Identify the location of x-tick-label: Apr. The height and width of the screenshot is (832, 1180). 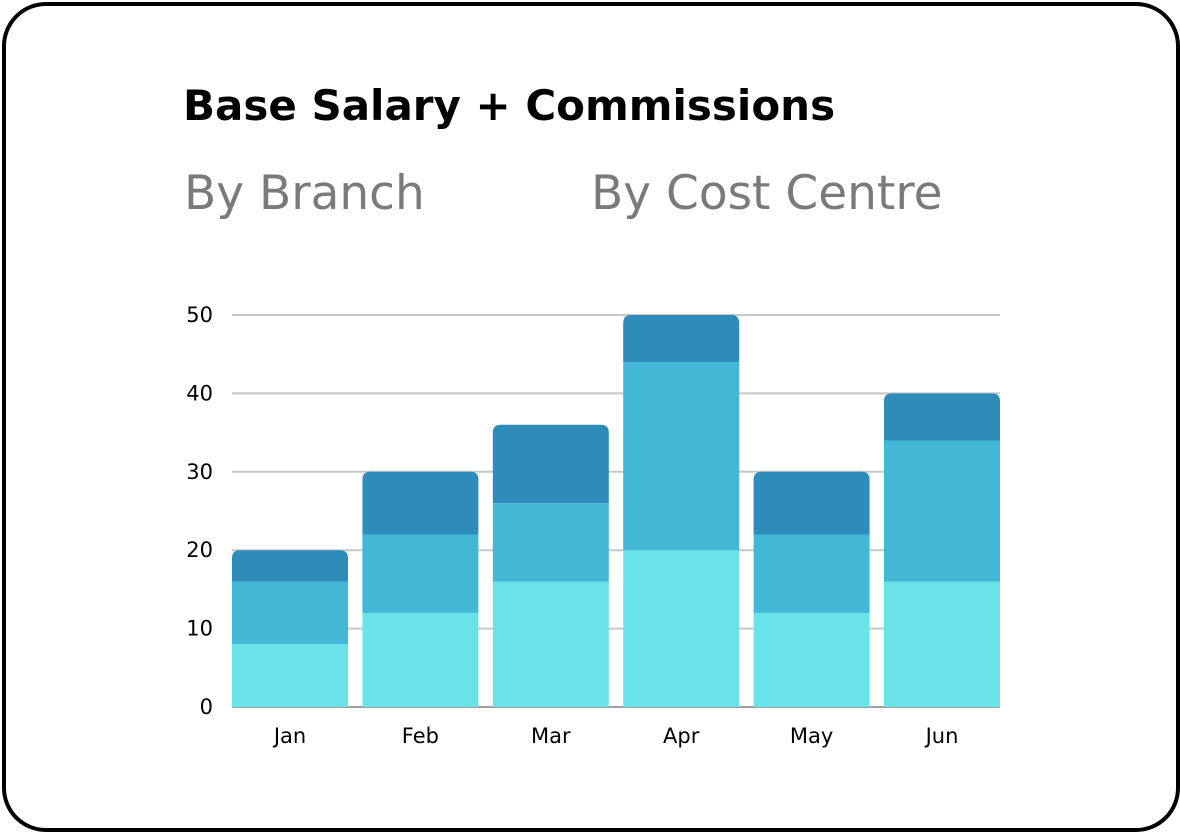
(681, 736).